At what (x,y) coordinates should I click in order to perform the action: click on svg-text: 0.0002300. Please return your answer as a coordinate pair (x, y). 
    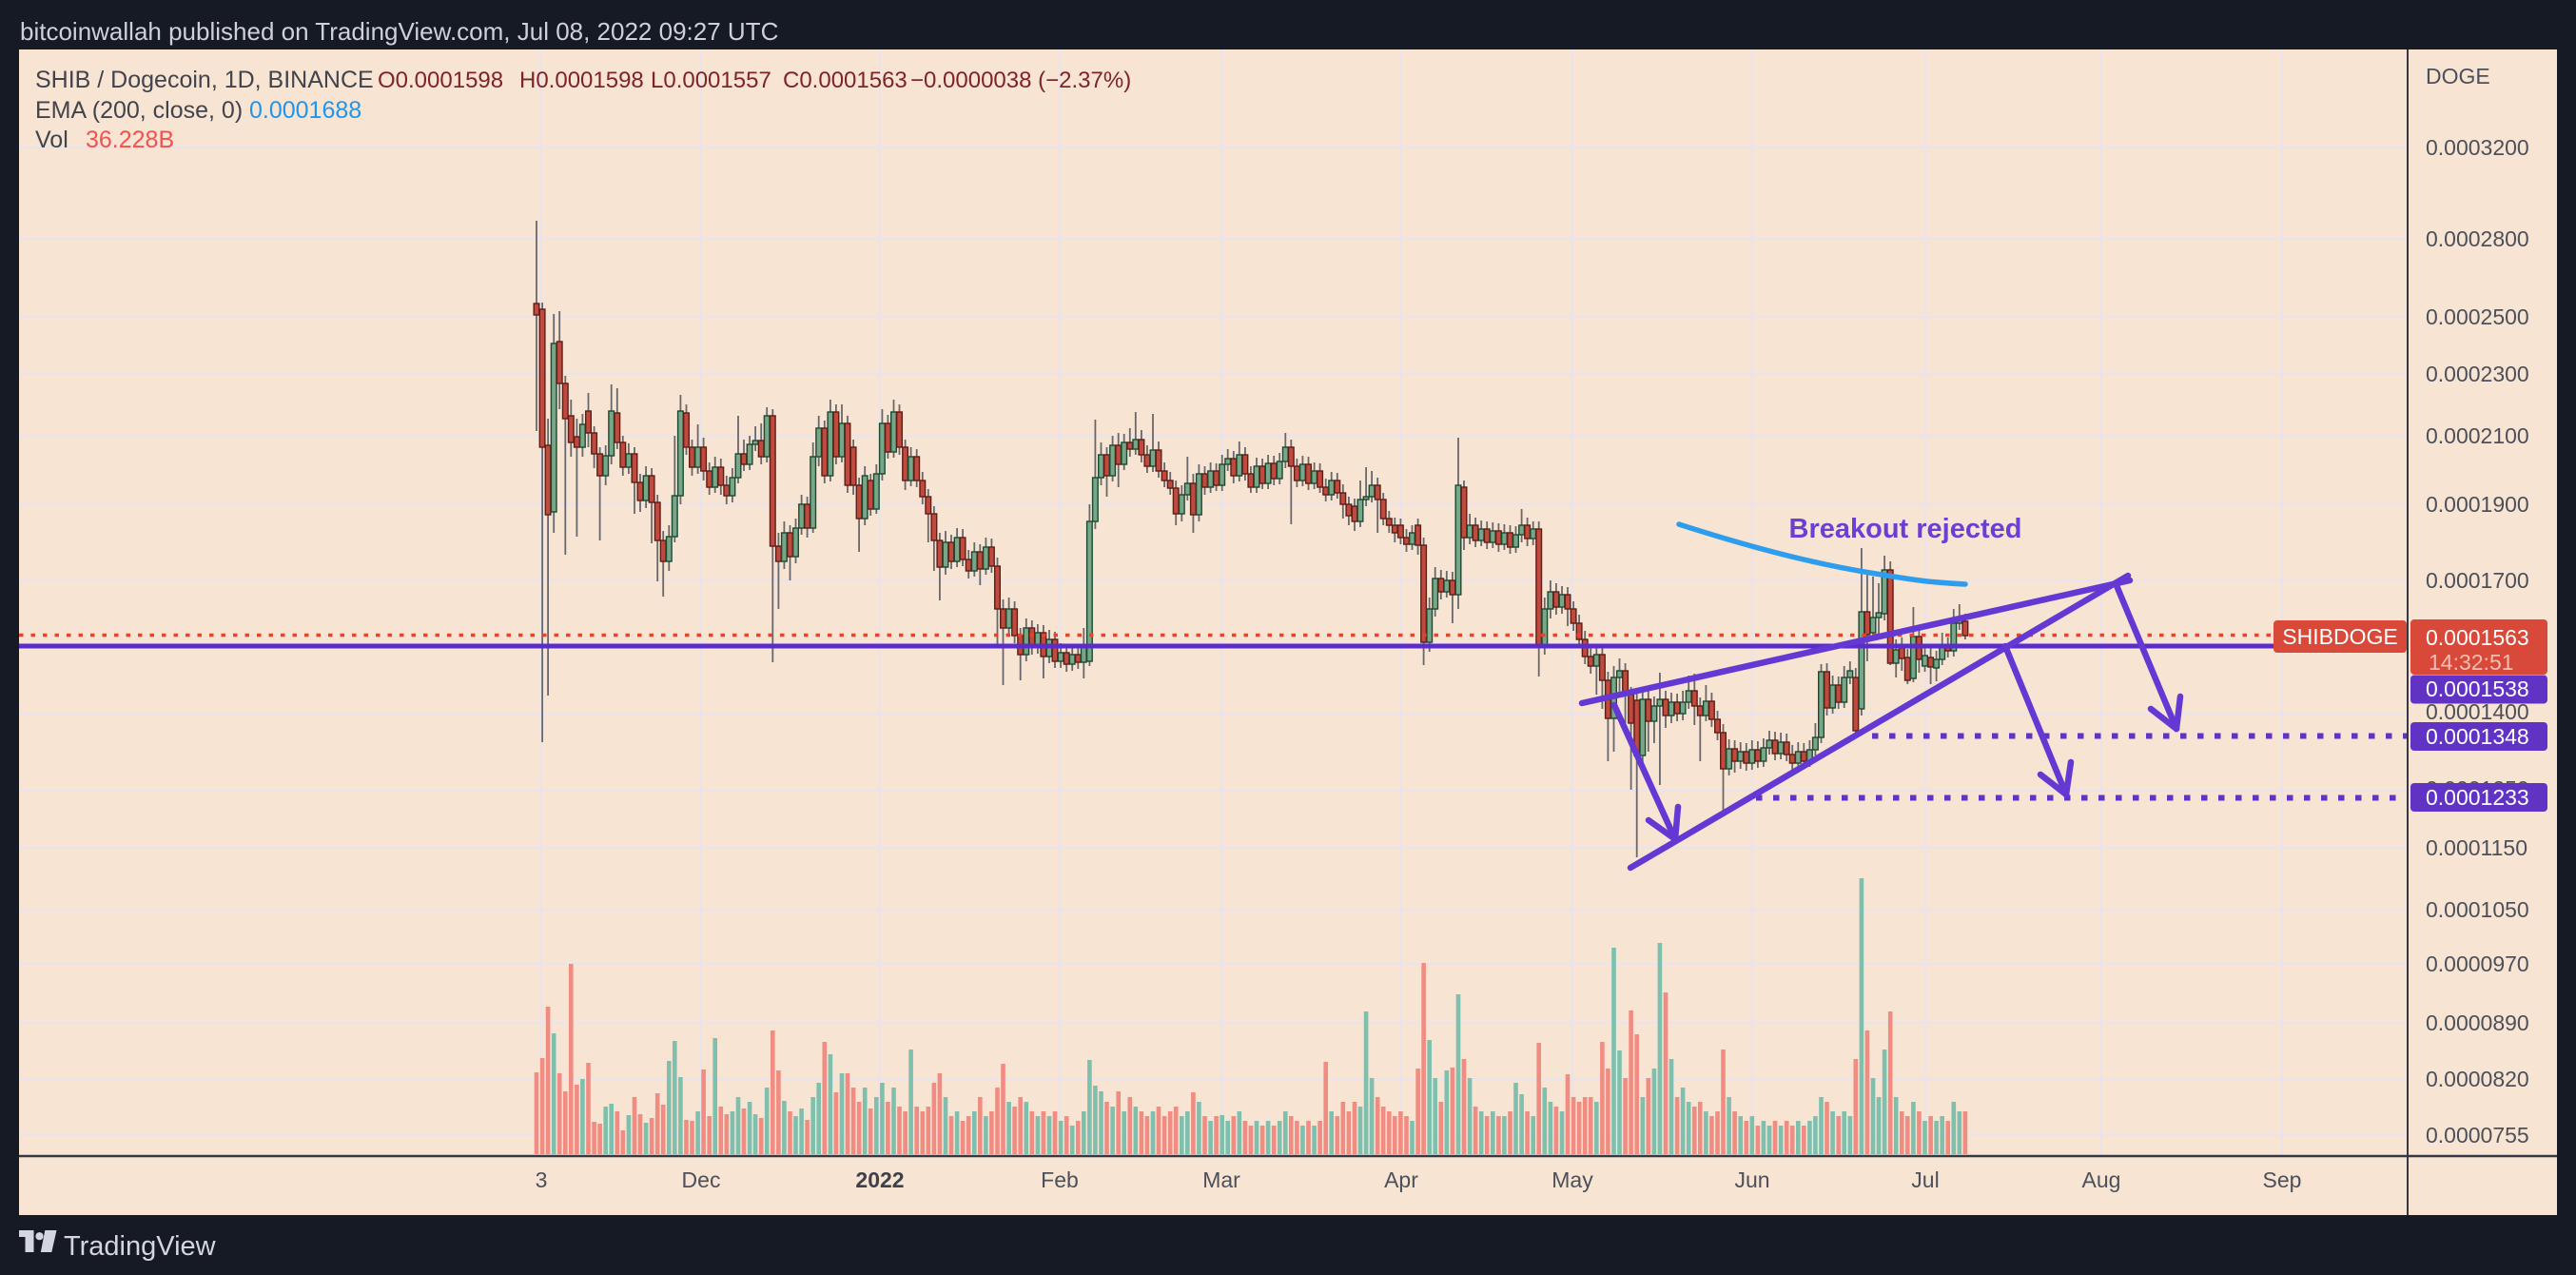
    Looking at the image, I should click on (2477, 374).